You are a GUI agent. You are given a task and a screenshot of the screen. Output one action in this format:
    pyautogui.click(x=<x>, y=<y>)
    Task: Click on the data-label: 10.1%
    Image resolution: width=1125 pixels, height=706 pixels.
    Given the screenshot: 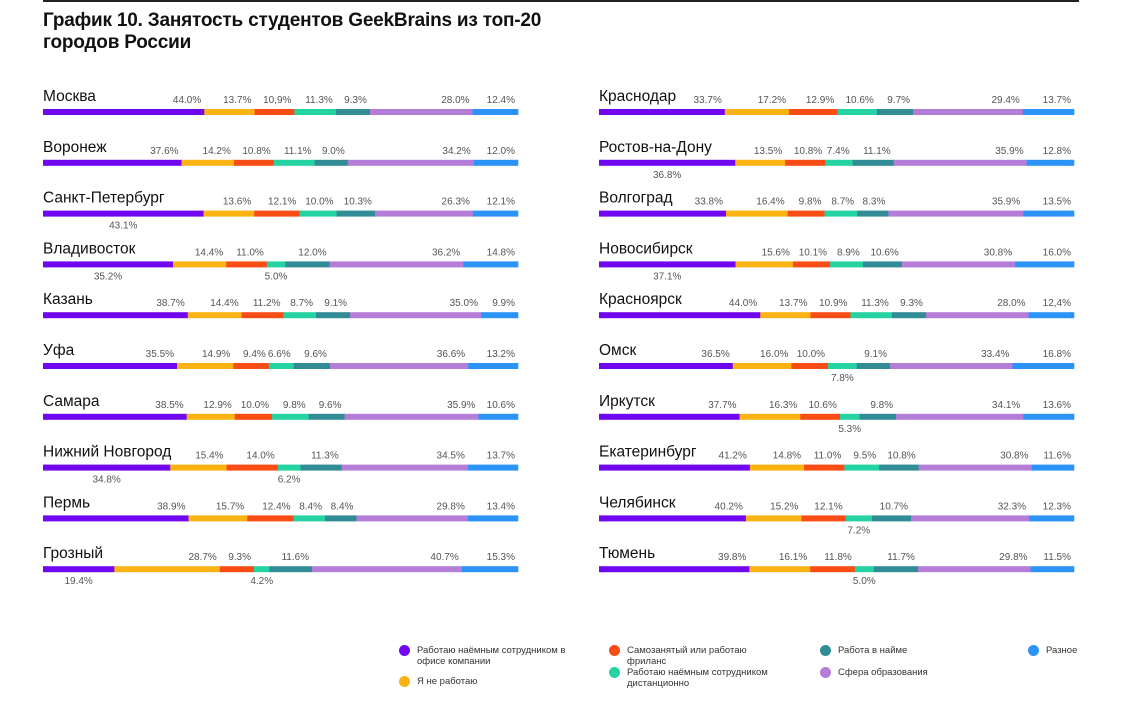 What is the action you would take?
    pyautogui.click(x=813, y=252)
    